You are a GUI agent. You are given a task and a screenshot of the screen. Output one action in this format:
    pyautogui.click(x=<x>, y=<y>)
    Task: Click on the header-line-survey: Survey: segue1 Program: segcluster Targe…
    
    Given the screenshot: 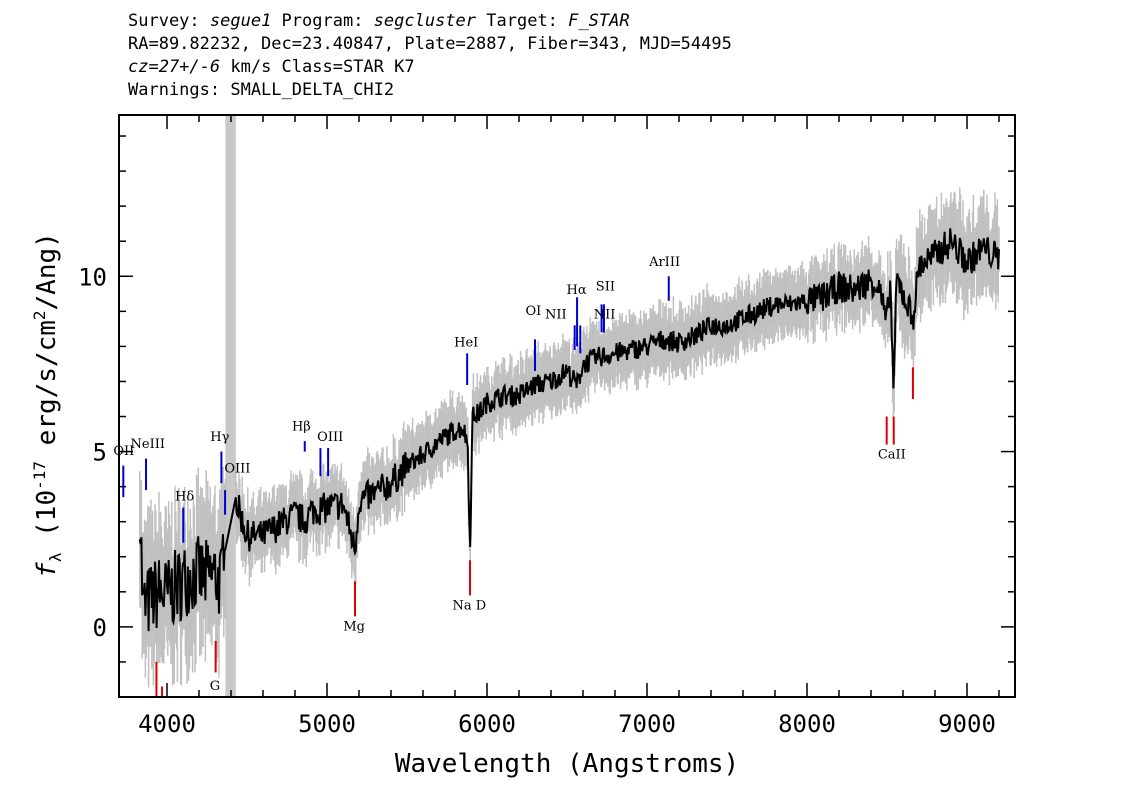 What is the action you would take?
    pyautogui.click(x=430, y=21)
    